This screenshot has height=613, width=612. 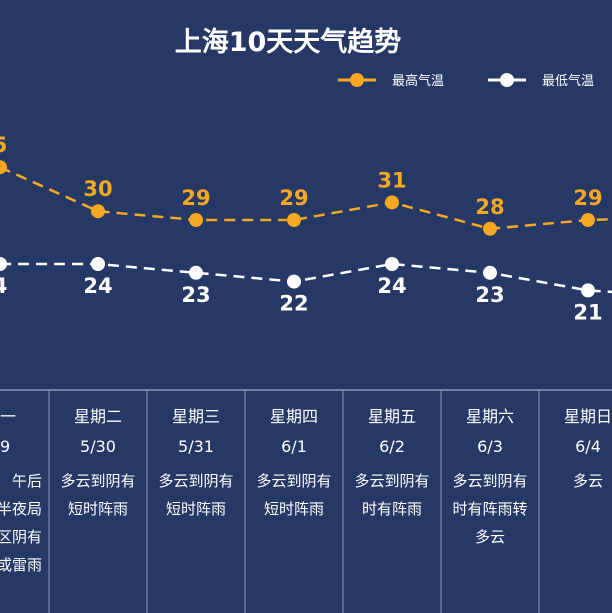 I want to click on weekday-label: 星期二, so click(x=98, y=416).